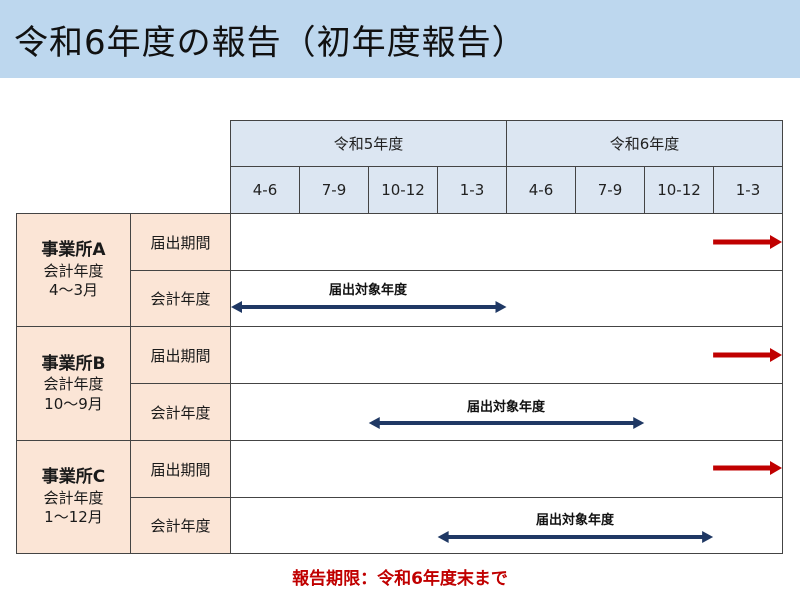 Image resolution: width=800 pixels, height=600 pixels. What do you see at coordinates (73, 403) in the screenshot?
I see `fiscal-period: 10～9月` at bounding box center [73, 403].